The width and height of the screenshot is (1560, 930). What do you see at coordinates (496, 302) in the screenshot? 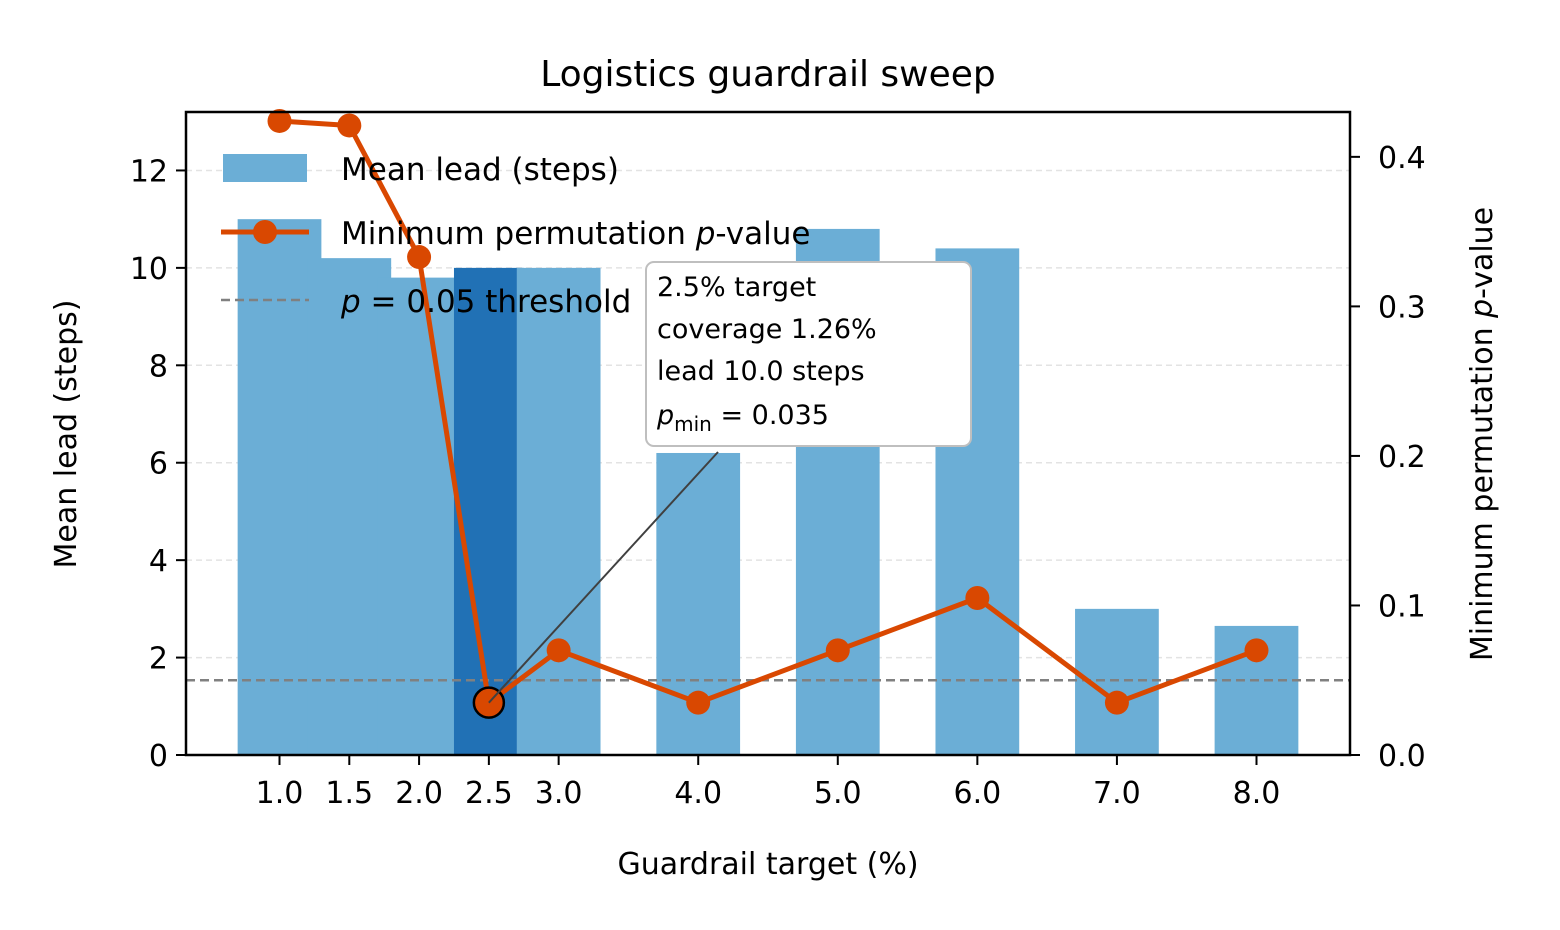
I see `legend-threshold-rest: = 0.05 threshold` at bounding box center [496, 302].